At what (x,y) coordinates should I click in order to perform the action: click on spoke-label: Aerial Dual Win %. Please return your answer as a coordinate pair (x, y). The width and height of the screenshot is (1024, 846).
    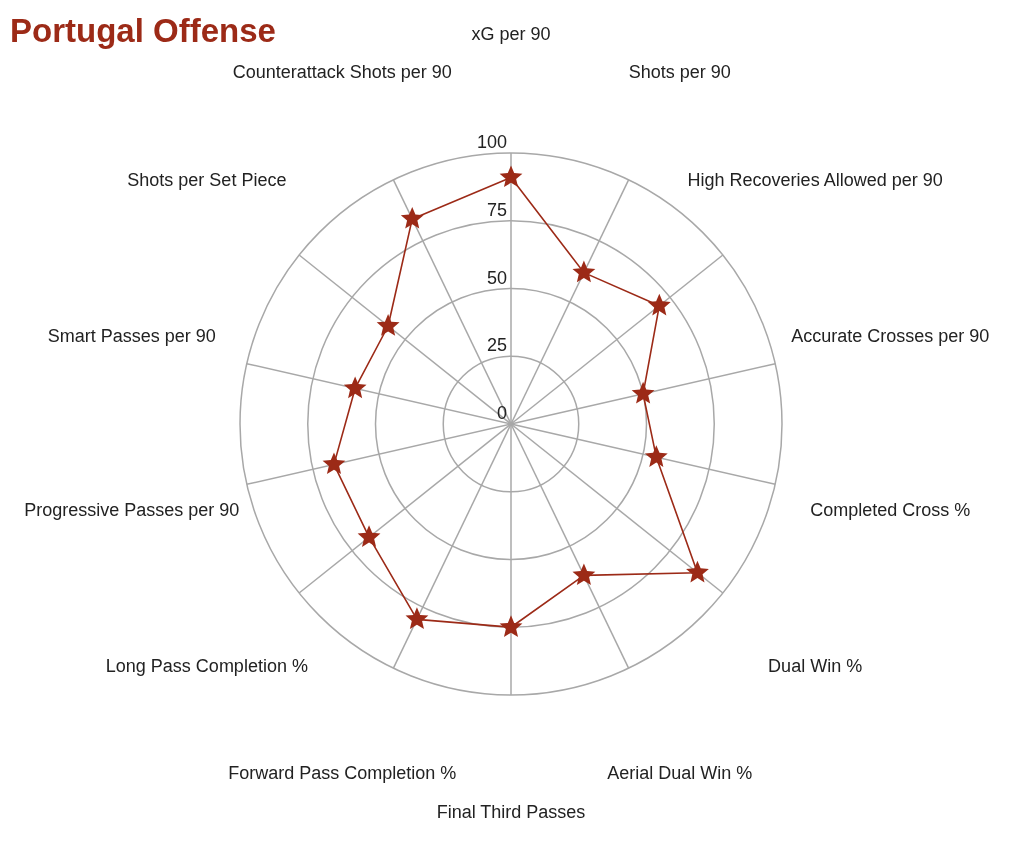
    Looking at the image, I should click on (680, 773).